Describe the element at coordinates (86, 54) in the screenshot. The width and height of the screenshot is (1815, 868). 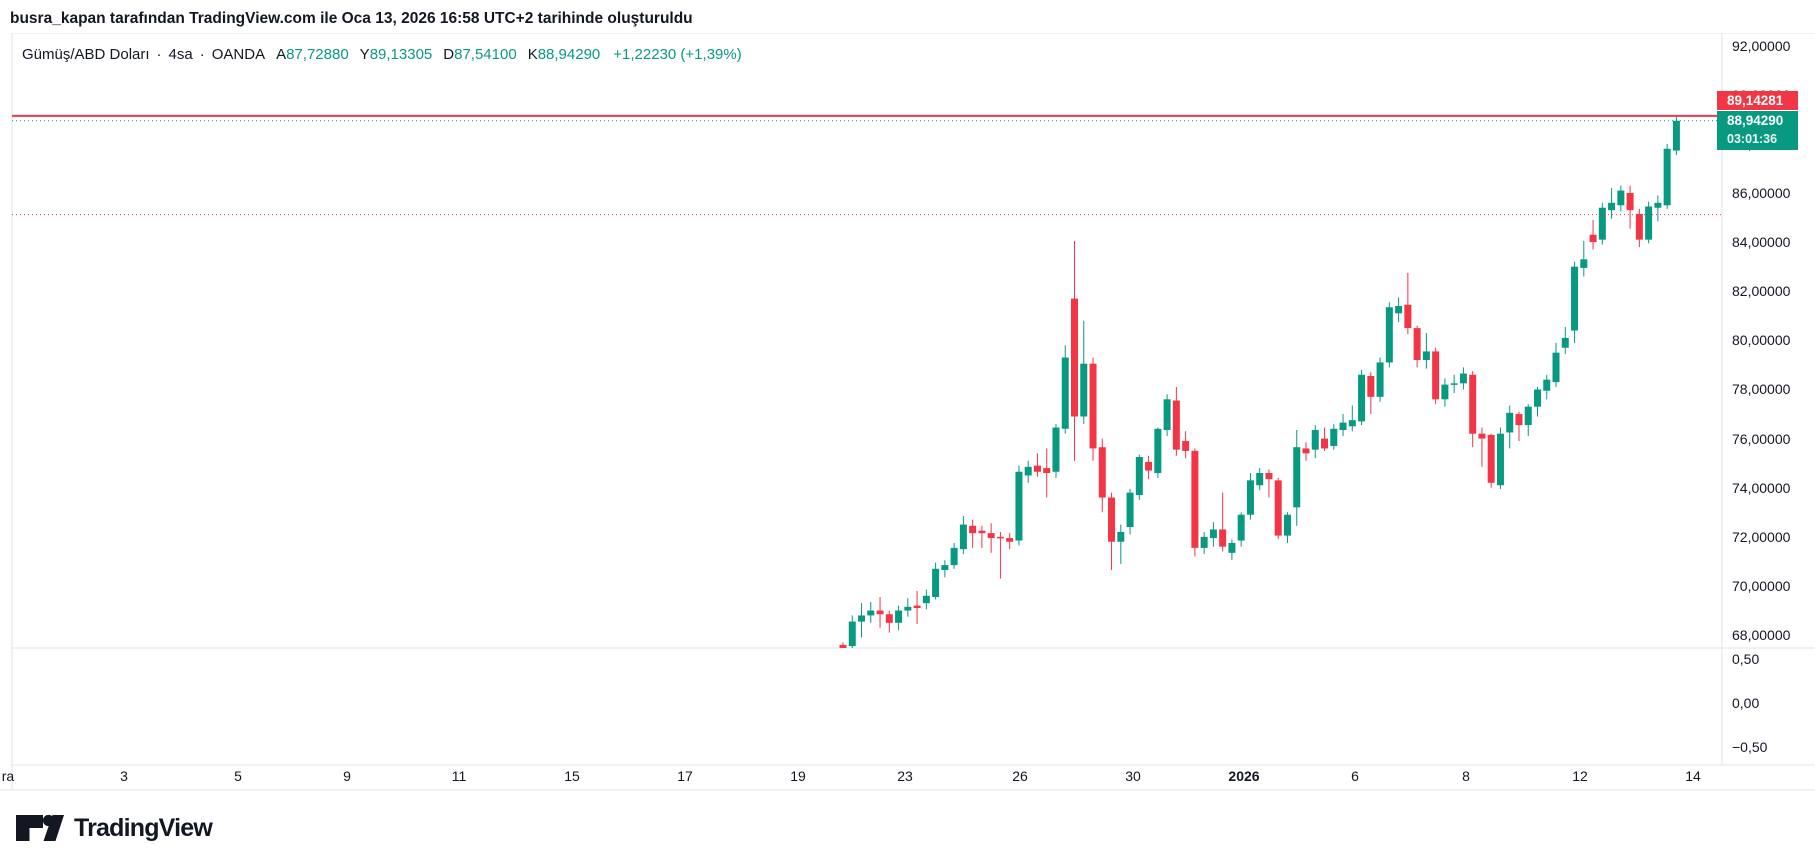
I see `symbol-name: Gümüş/ABD Doları` at that location.